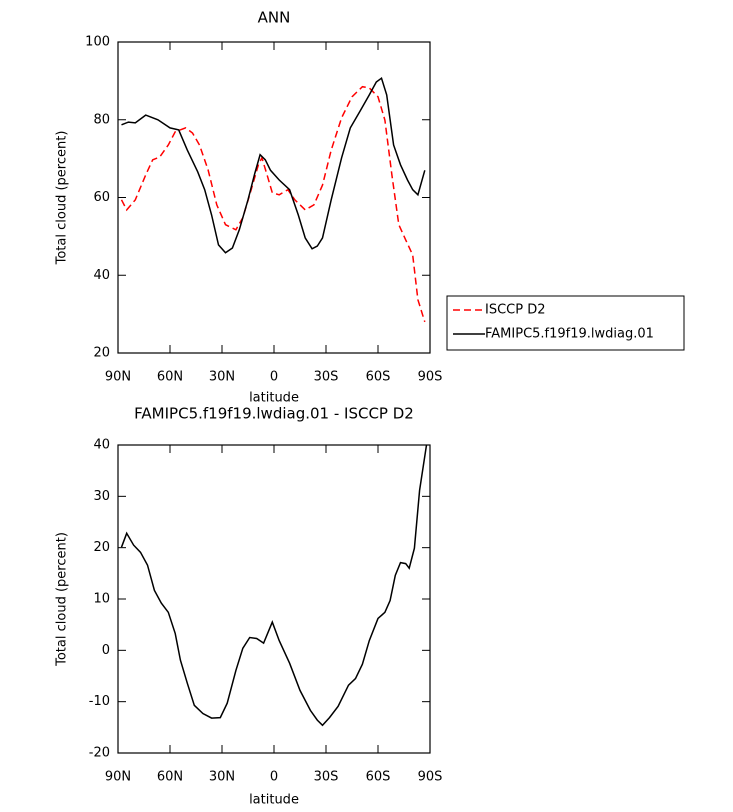 This screenshot has height=812, width=733. What do you see at coordinates (515, 310) in the screenshot?
I see `legend-label: ISCCP D2` at bounding box center [515, 310].